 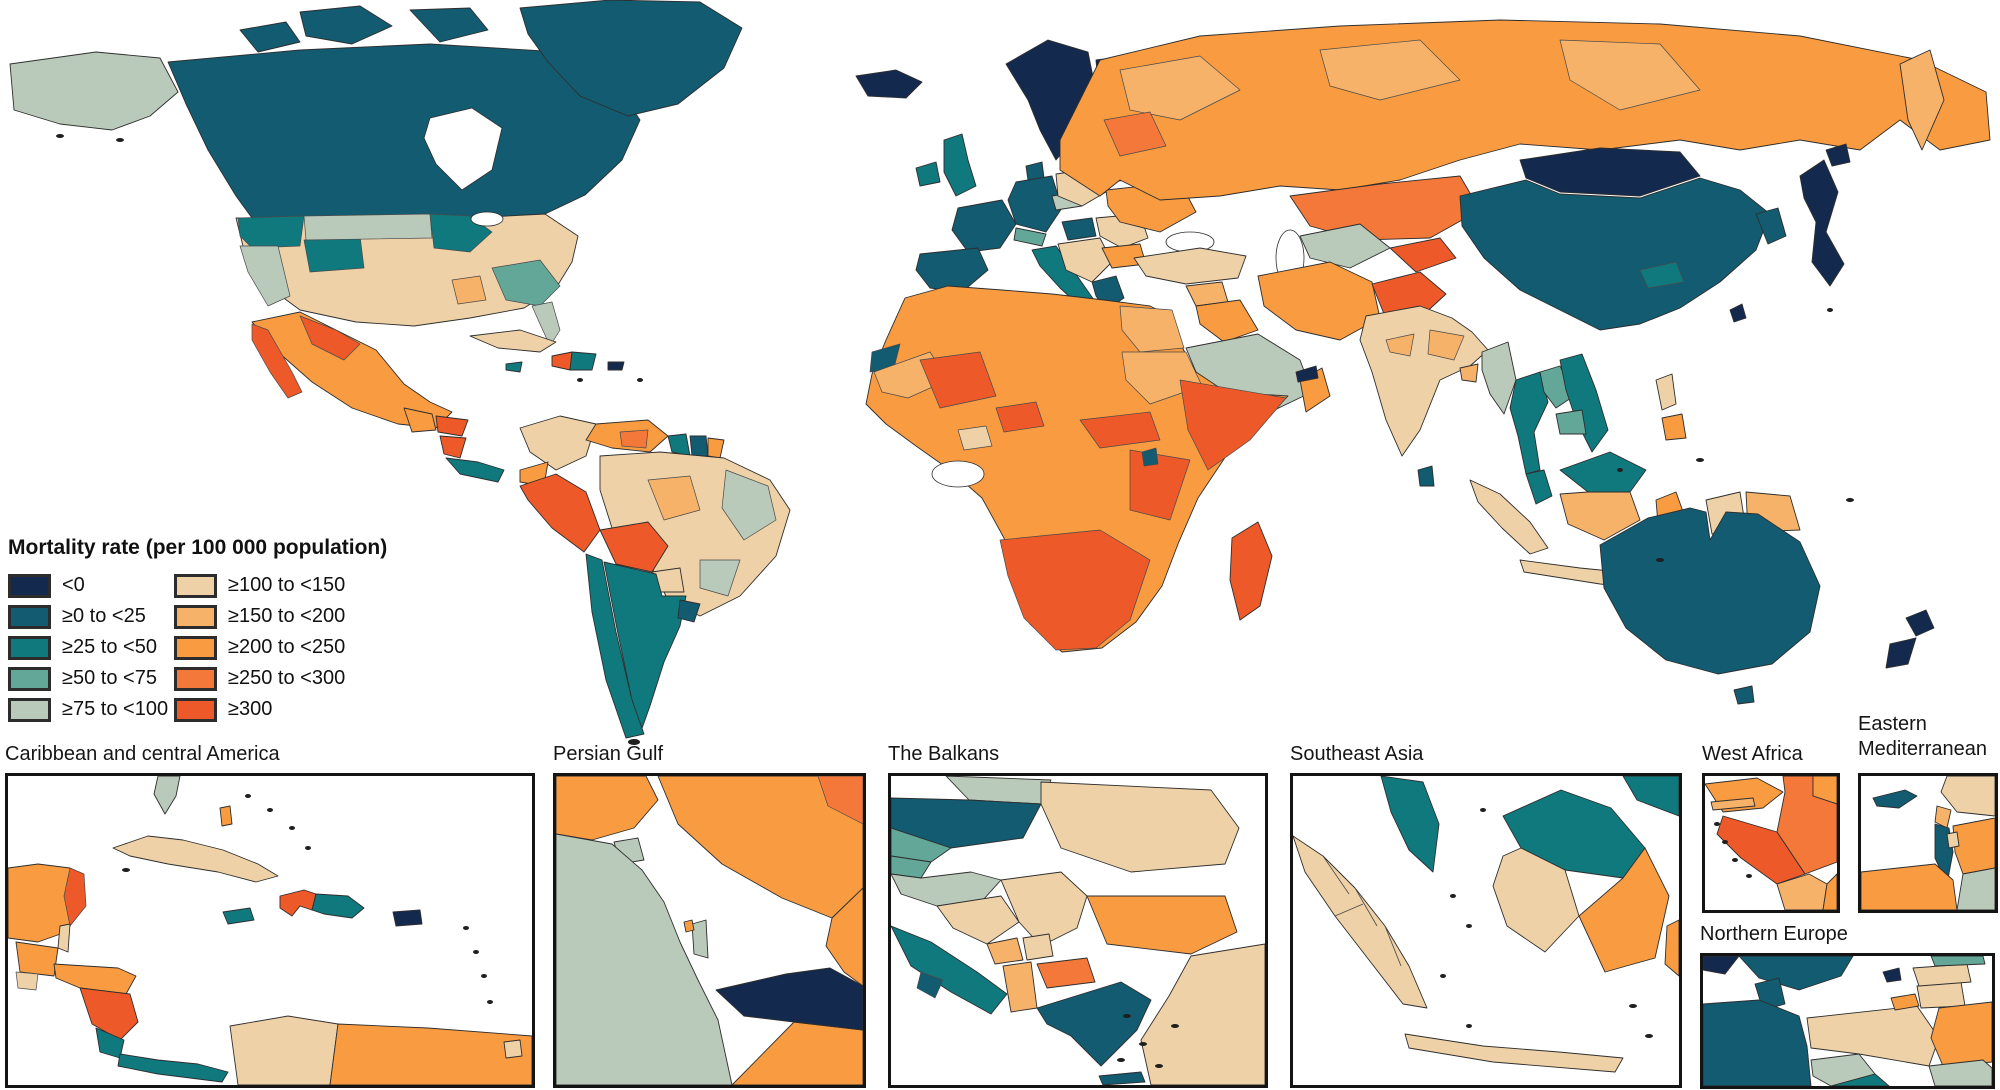 What do you see at coordinates (1557, 387) in the screenshot?
I see `region-laos` at bounding box center [1557, 387].